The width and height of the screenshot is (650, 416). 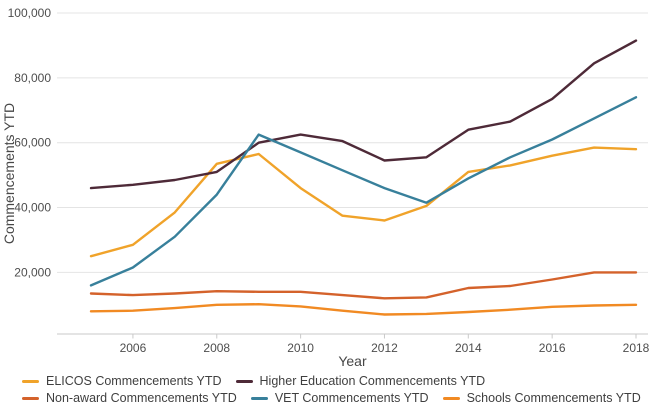 I want to click on legend-item-0: ELICOS Commencements YTD, so click(x=122, y=381).